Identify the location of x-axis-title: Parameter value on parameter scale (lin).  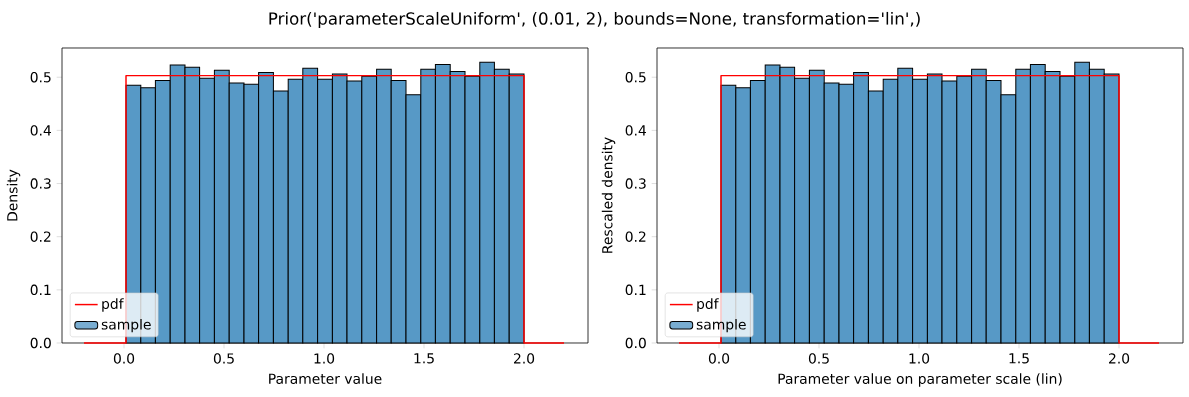
(920, 380).